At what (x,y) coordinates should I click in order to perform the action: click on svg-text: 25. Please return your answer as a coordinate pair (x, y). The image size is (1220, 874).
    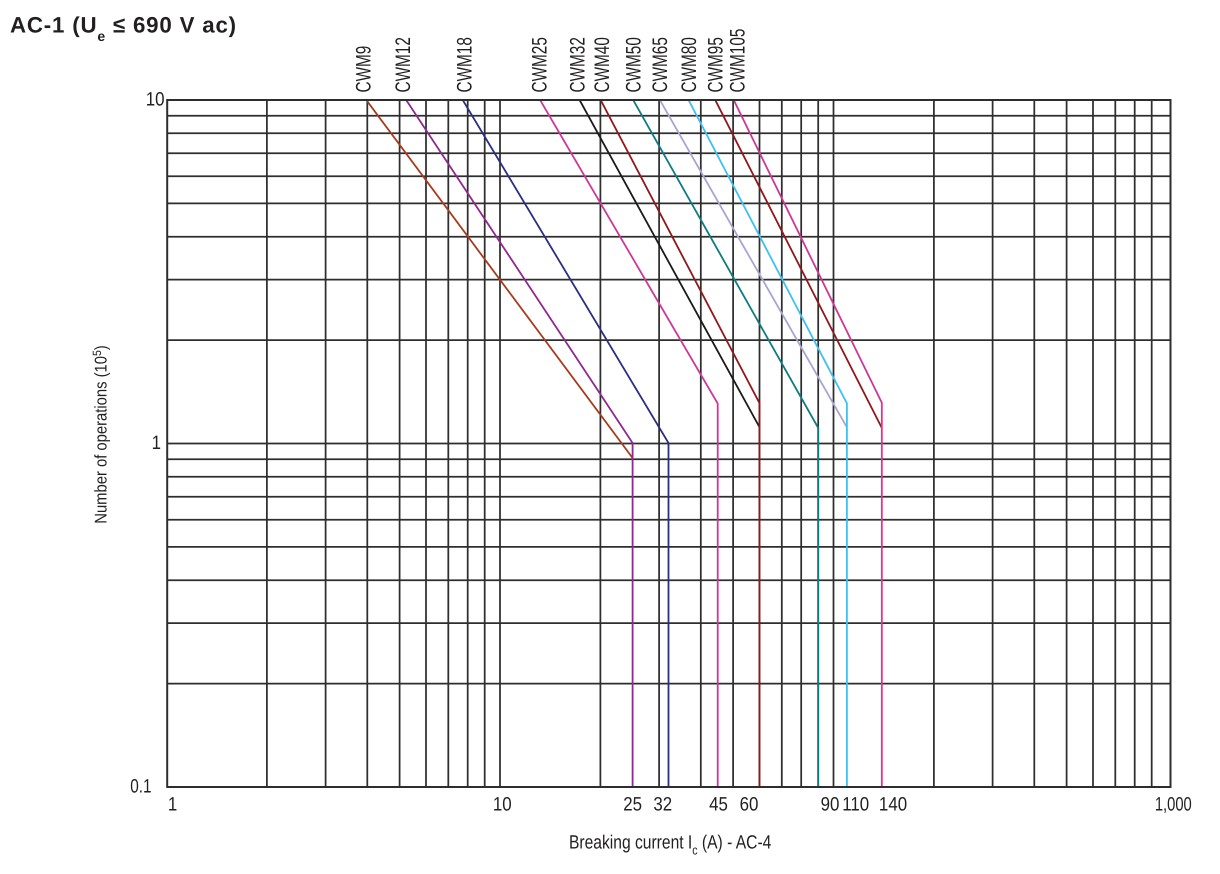
    Looking at the image, I should click on (632, 804).